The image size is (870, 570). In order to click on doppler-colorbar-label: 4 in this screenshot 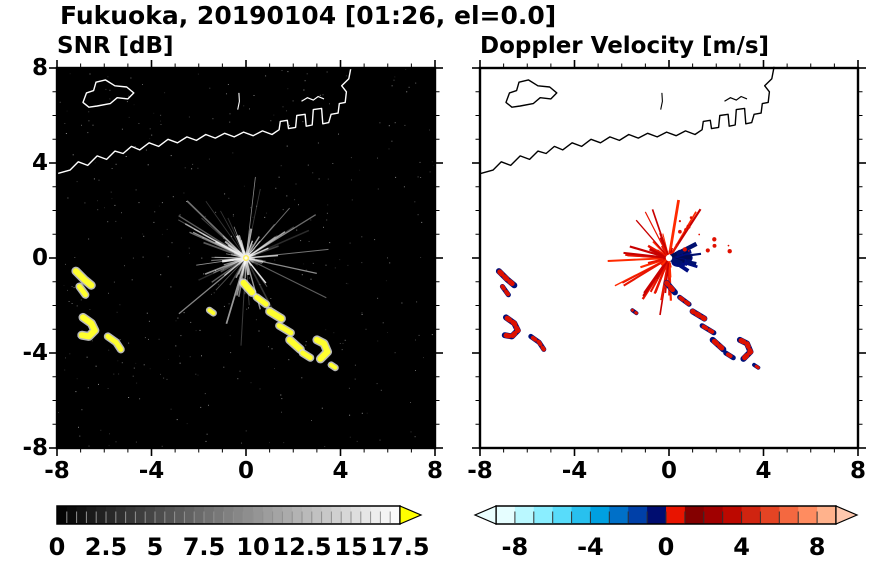, I will do `click(741, 547)`.